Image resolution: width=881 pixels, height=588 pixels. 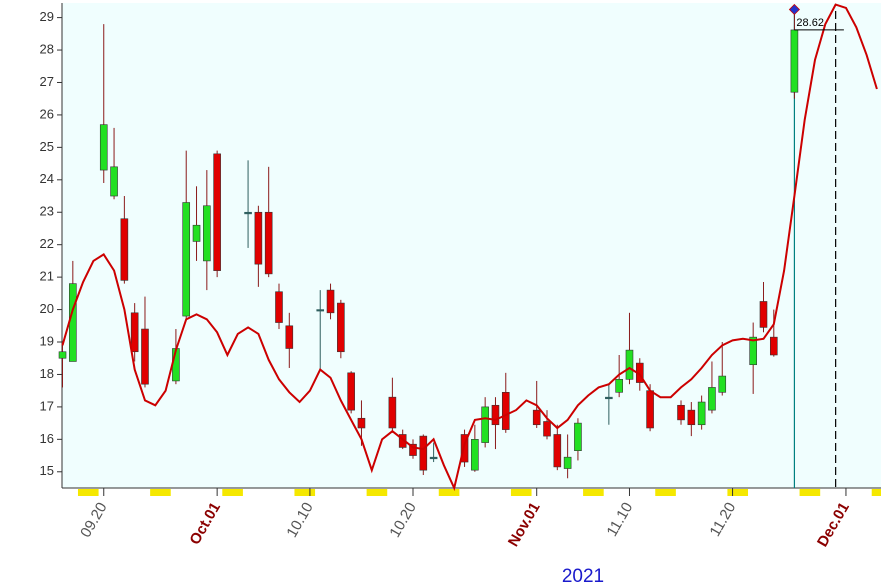 I want to click on y-tick-label: 24, so click(x=47, y=178).